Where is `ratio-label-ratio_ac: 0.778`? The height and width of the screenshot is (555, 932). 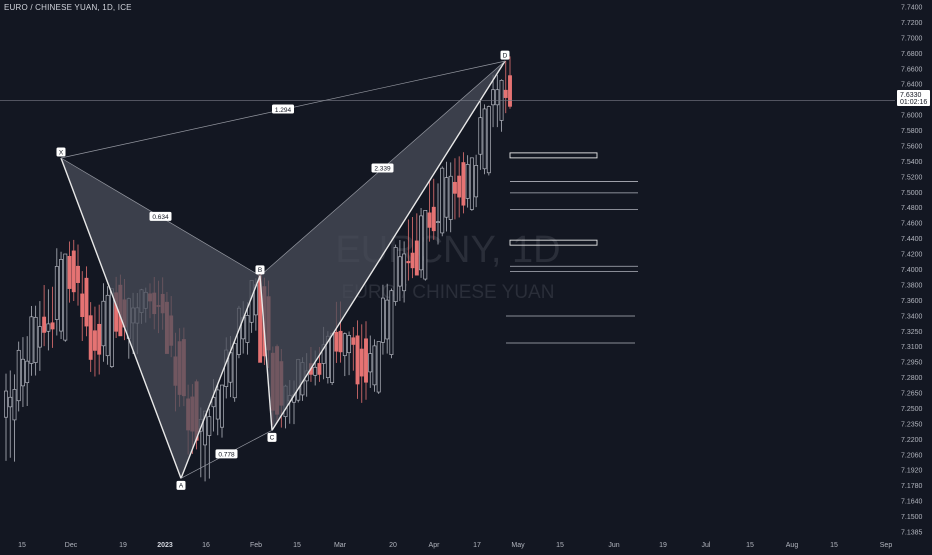
ratio-label-ratio_ac: 0.778 is located at coordinates (226, 455).